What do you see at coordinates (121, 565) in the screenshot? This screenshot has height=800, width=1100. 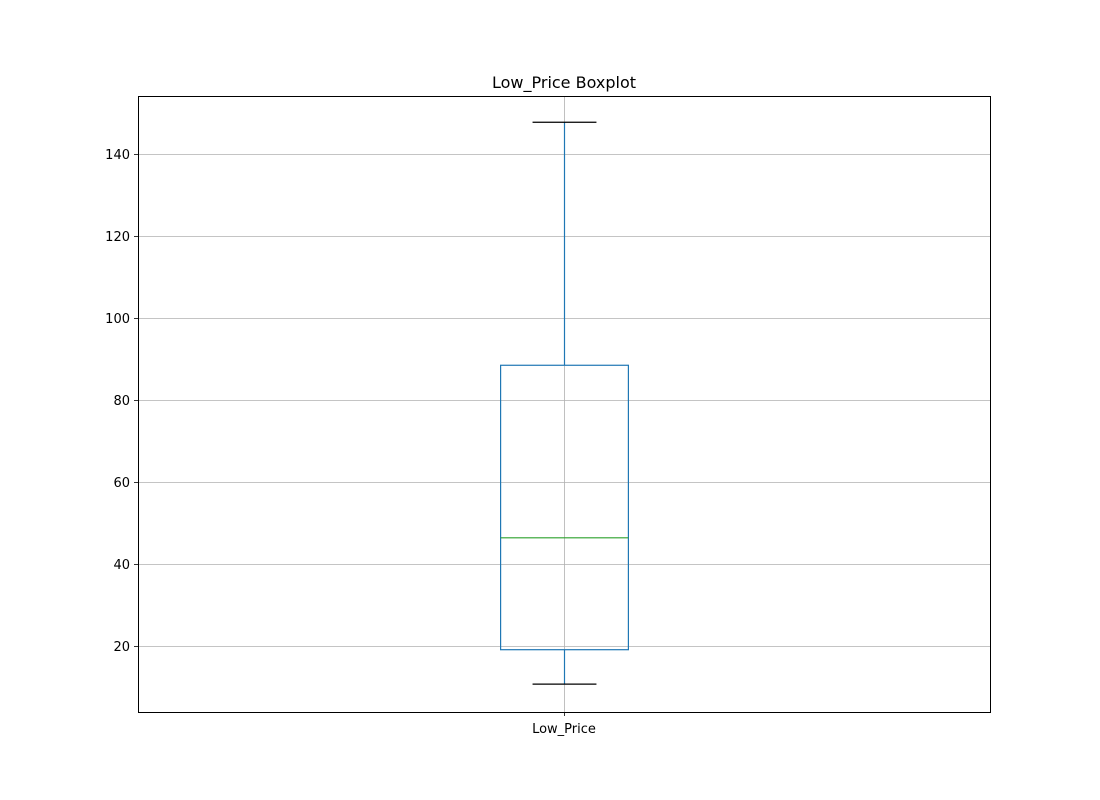 I see `y-tick-label: 40` at bounding box center [121, 565].